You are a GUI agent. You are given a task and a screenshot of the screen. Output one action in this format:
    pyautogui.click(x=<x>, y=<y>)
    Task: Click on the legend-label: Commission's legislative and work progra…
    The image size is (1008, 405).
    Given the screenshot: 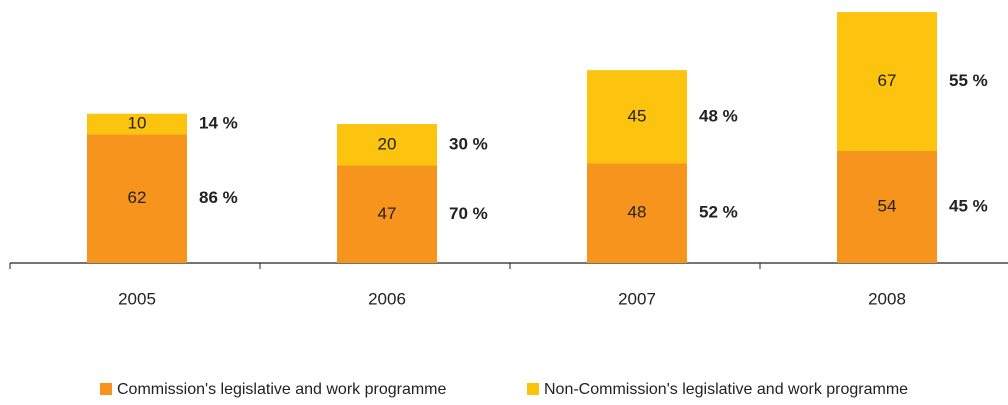 What is the action you would take?
    pyautogui.click(x=281, y=389)
    